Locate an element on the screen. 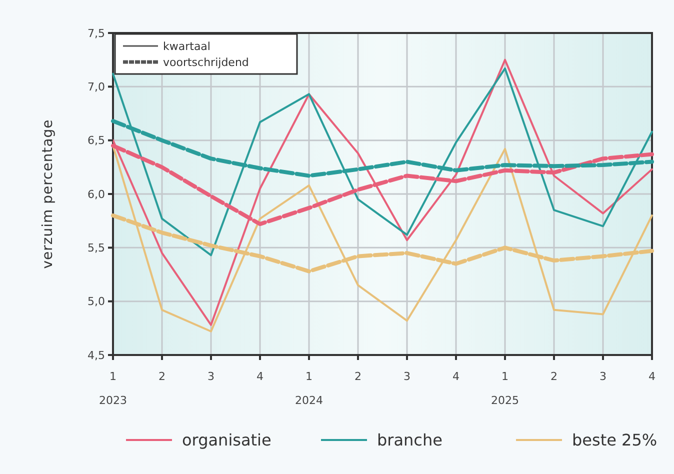  y-tick-label: 5,0 is located at coordinates (96, 301).